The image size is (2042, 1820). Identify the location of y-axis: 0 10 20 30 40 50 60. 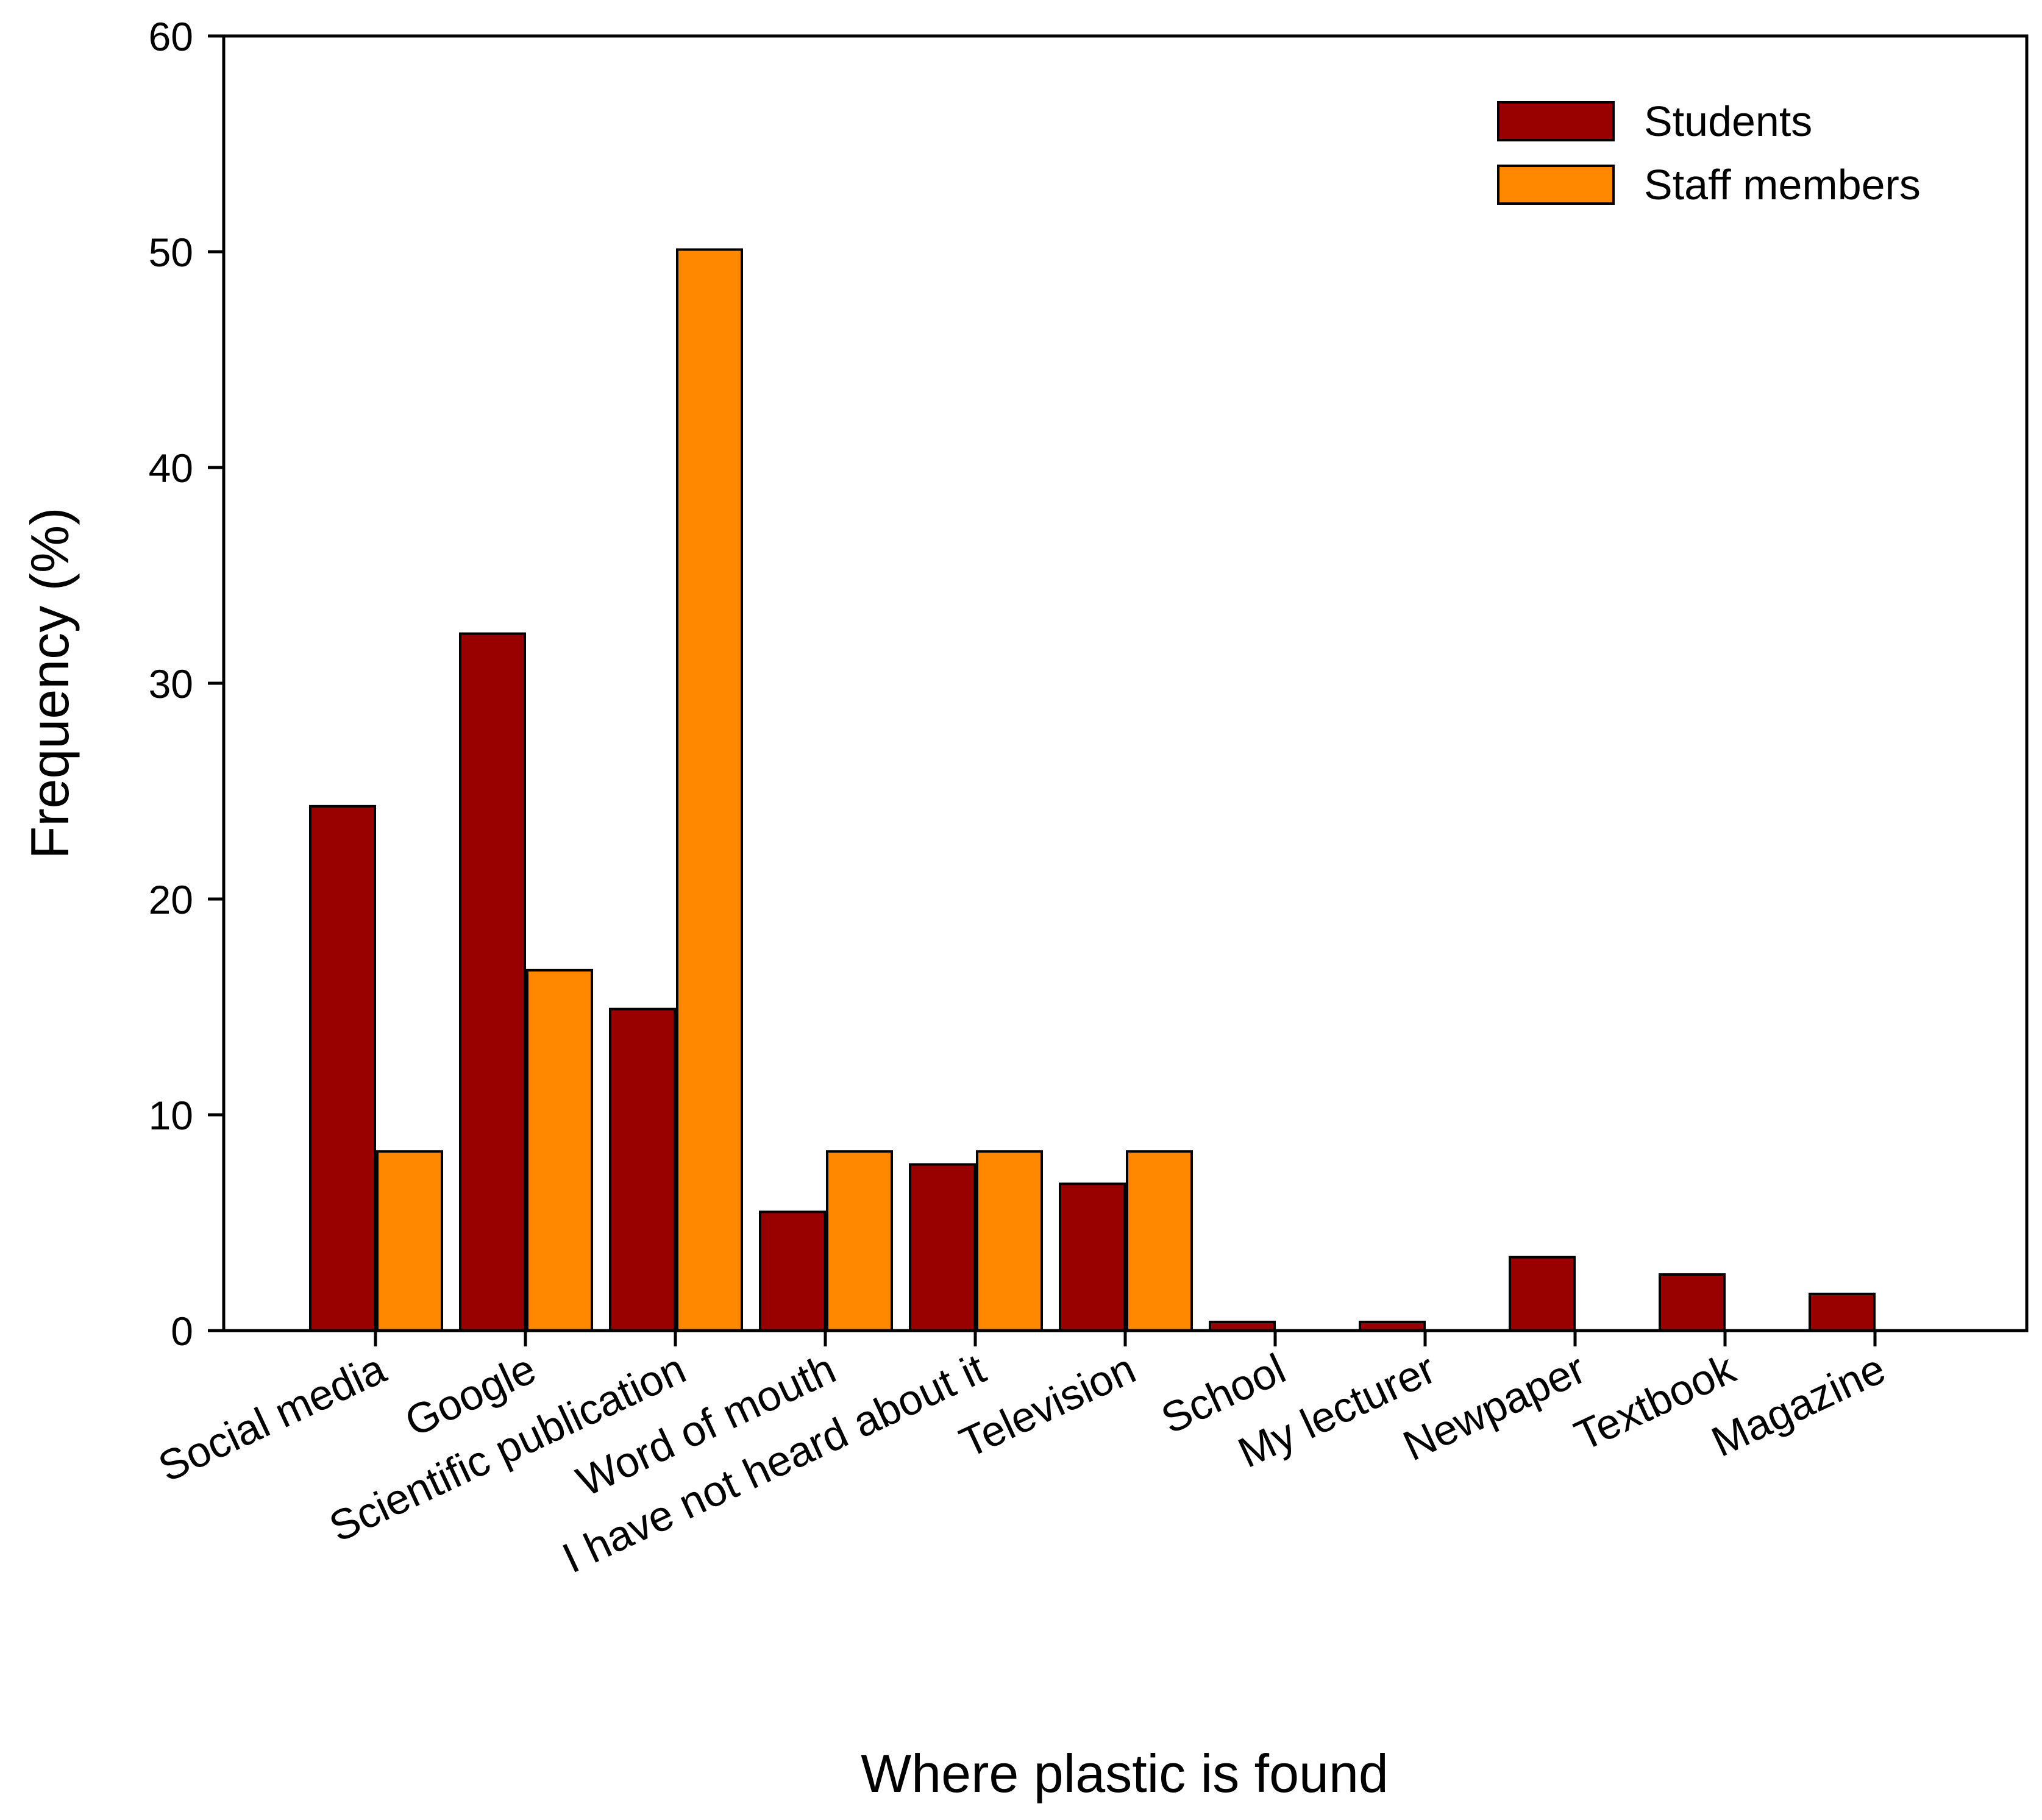
(186, 684).